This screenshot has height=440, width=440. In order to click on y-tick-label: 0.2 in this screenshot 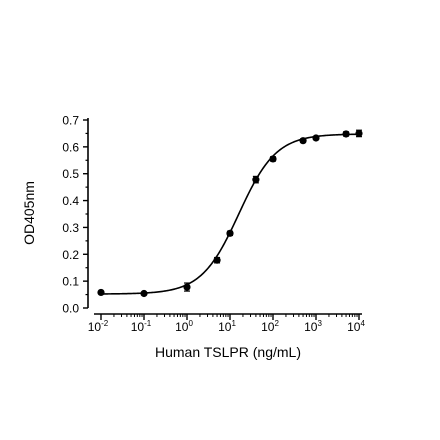, I will do `click(70, 255)`.